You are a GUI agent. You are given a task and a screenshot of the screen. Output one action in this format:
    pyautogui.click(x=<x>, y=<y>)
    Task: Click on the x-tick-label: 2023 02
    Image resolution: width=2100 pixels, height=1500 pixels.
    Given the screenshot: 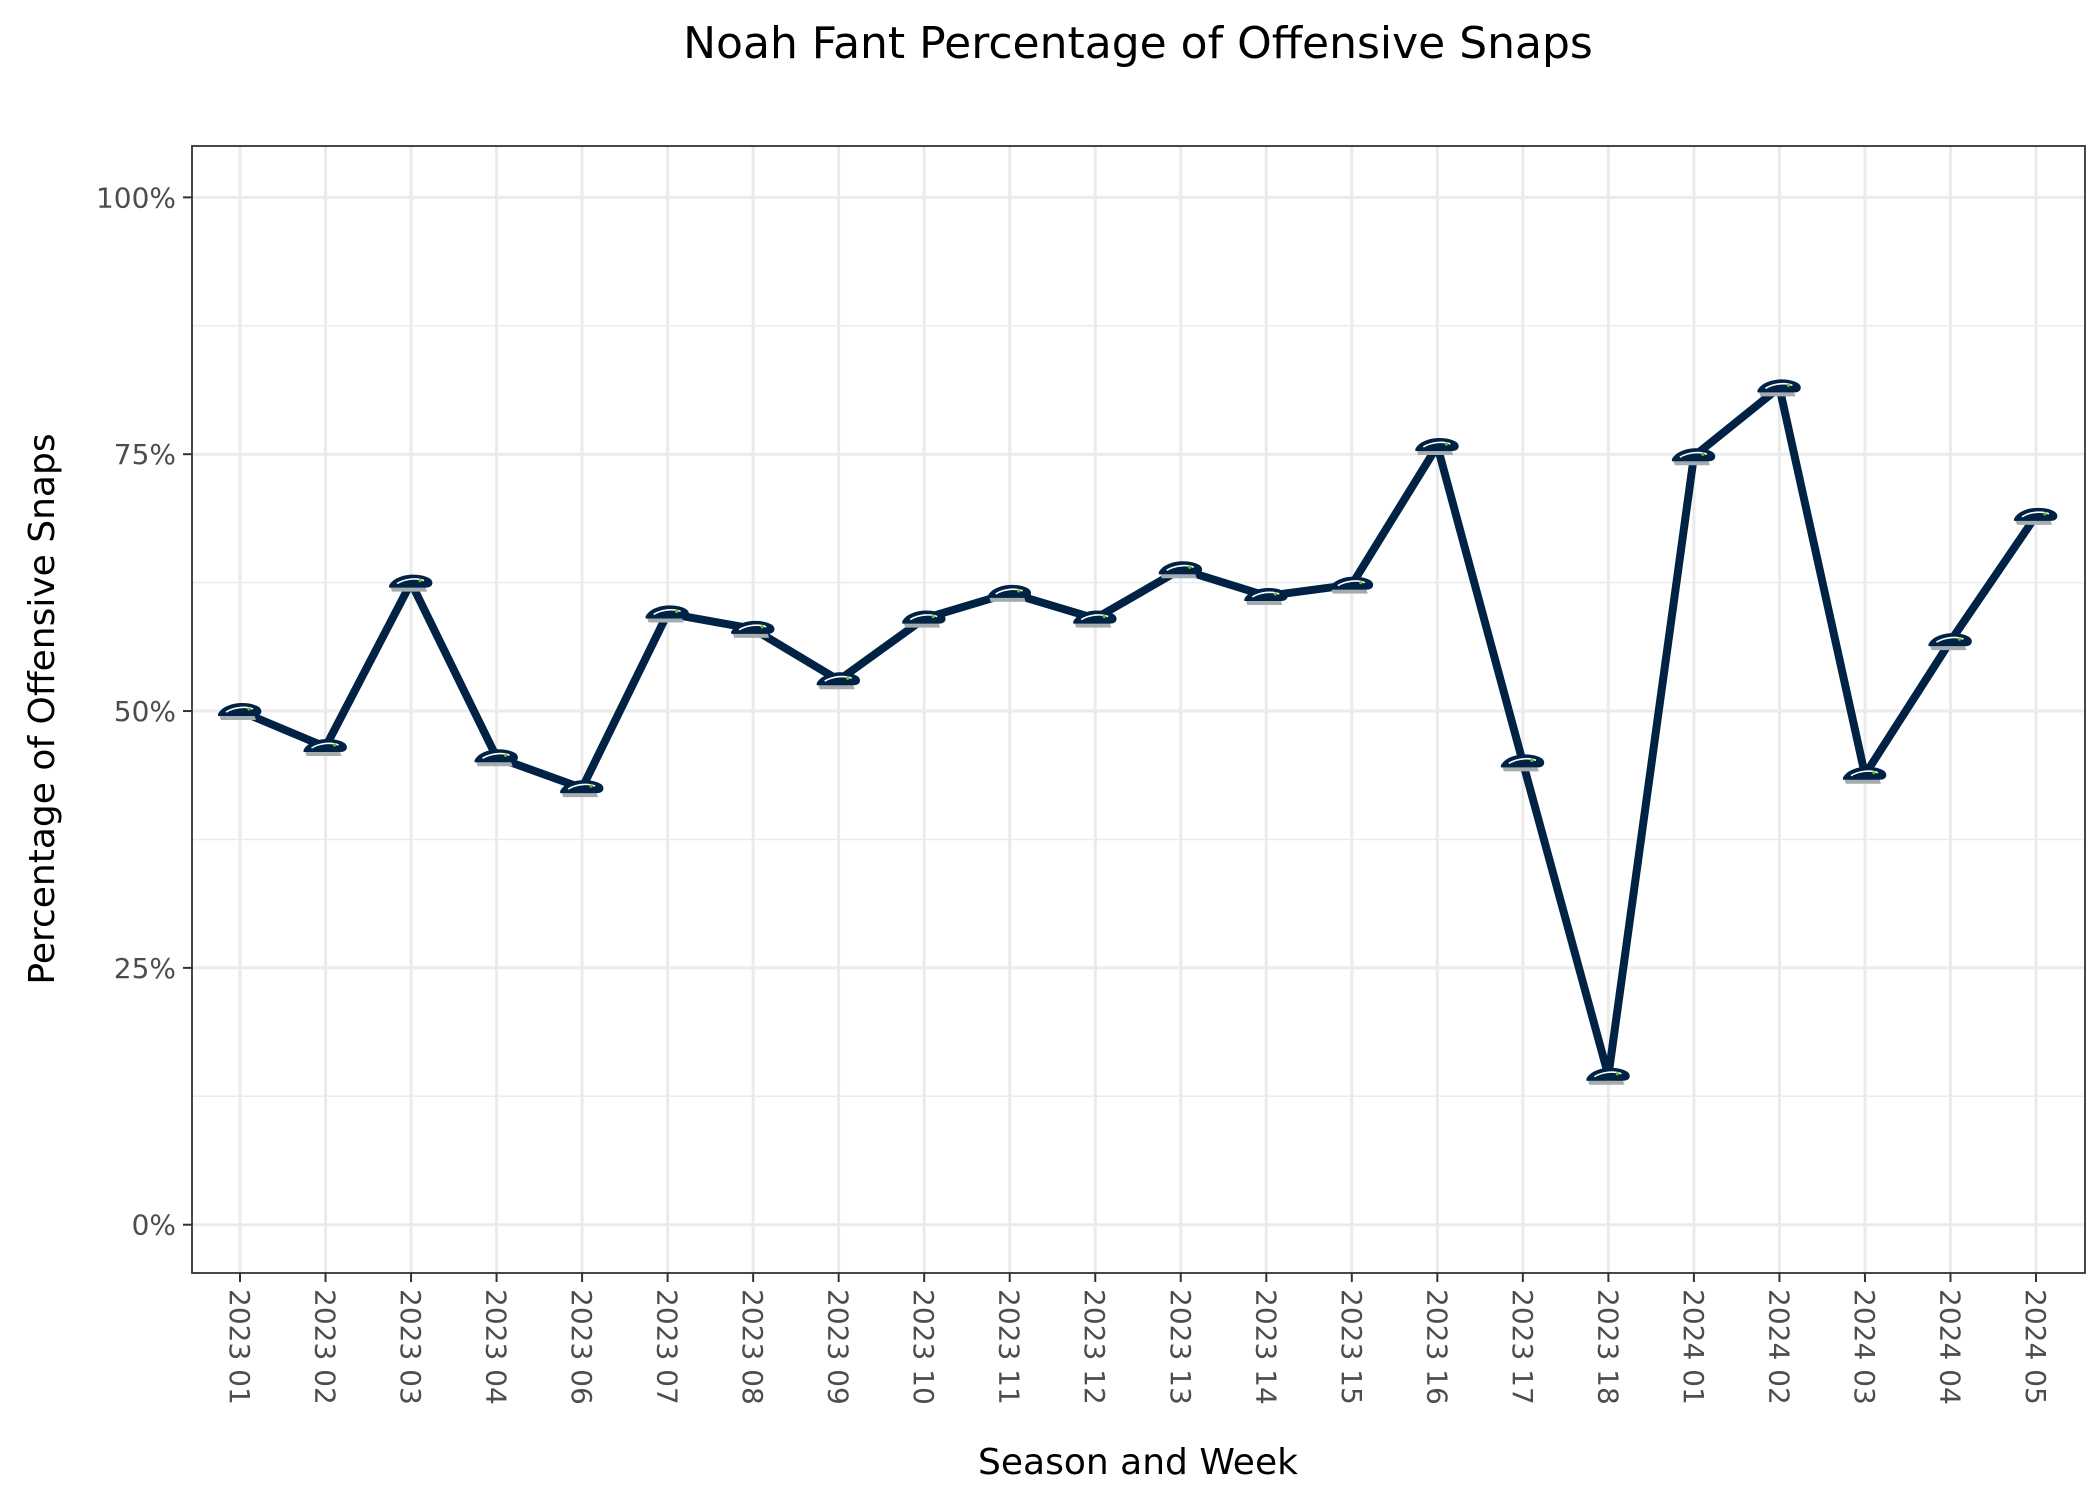 What is the action you would take?
    pyautogui.click(x=325, y=1347)
    